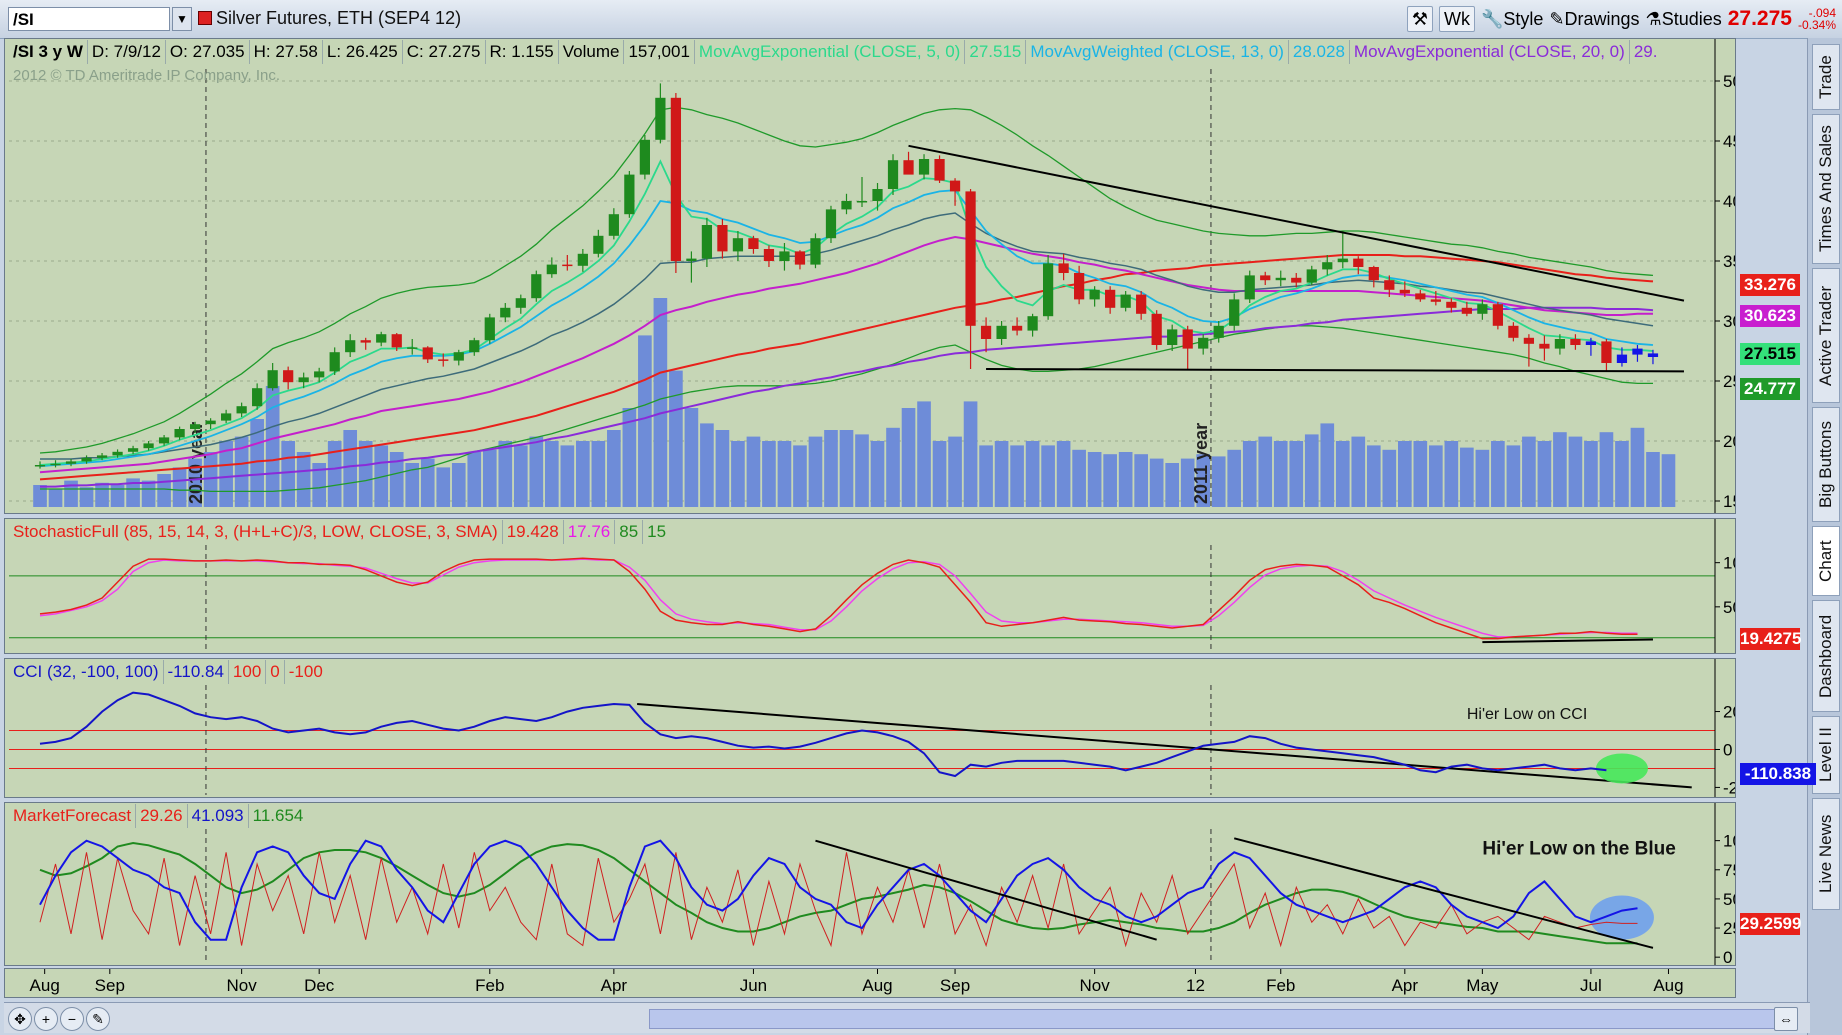  I want to click on mf-chart-svg: Hi'er Low on the Blue 100 75 50 25 0, so click(870, 884).